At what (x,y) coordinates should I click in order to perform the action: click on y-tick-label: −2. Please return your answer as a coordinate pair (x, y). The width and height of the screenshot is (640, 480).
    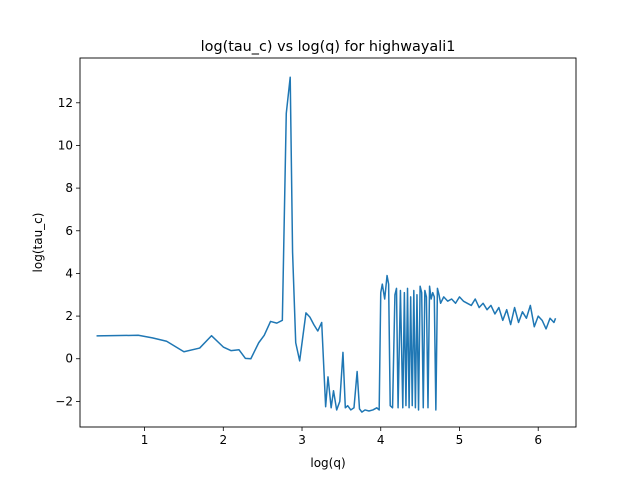
    Looking at the image, I should click on (64, 401).